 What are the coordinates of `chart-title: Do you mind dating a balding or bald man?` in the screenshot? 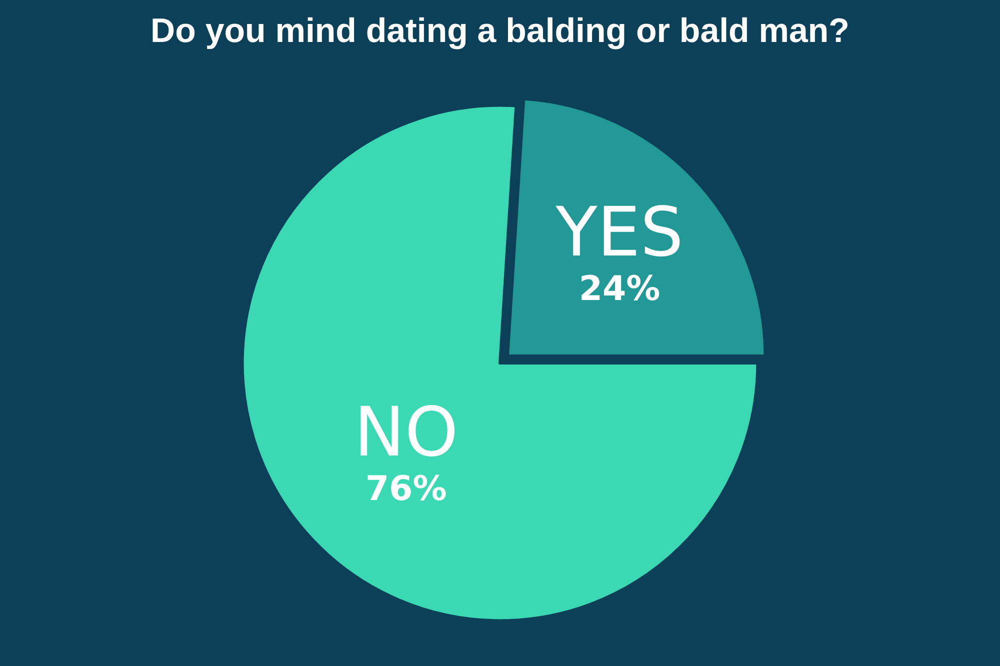 It's located at (500, 31).